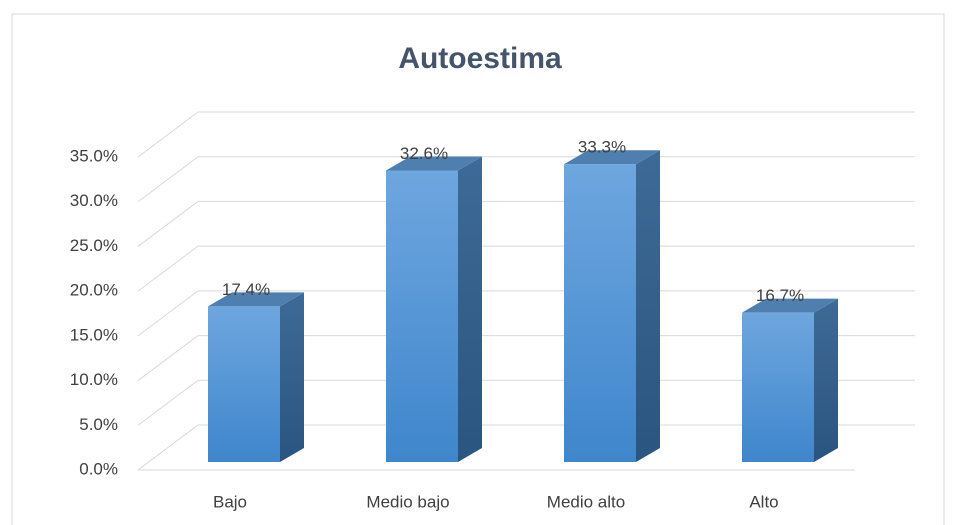 The width and height of the screenshot is (959, 525). Describe the element at coordinates (94, 379) in the screenshot. I see `y-tick-label: 10.0%` at that location.